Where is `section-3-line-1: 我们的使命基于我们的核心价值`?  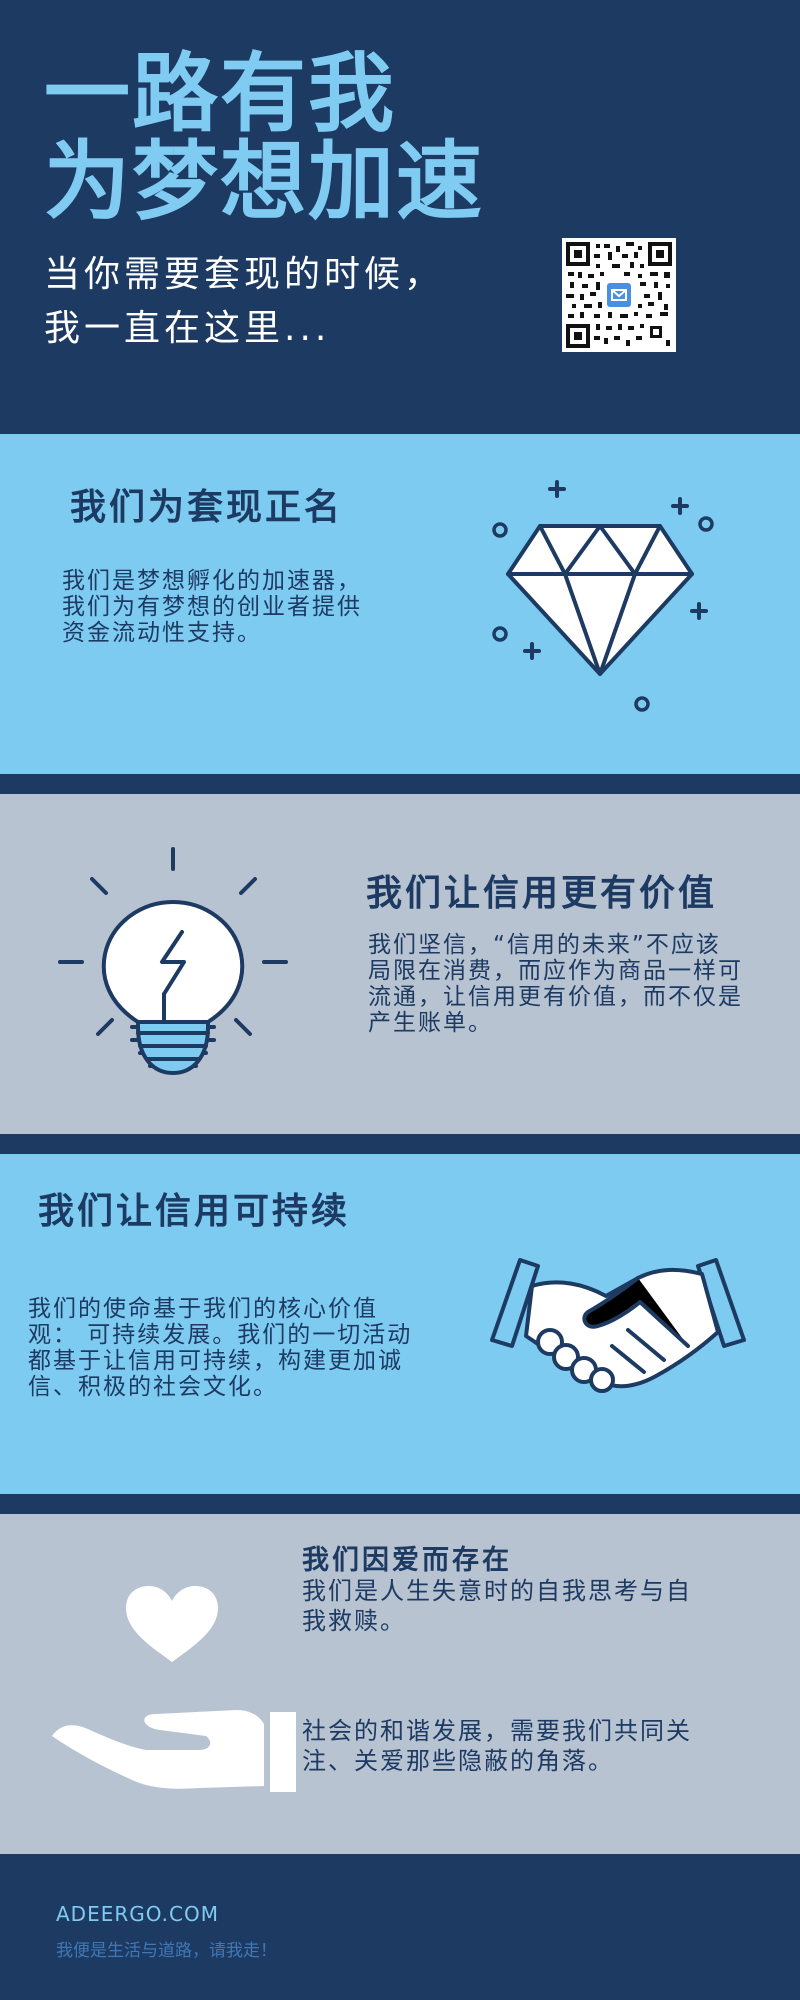
section-3-line-1: 我们的使命基于我们的核心价值 is located at coordinates (203, 1309).